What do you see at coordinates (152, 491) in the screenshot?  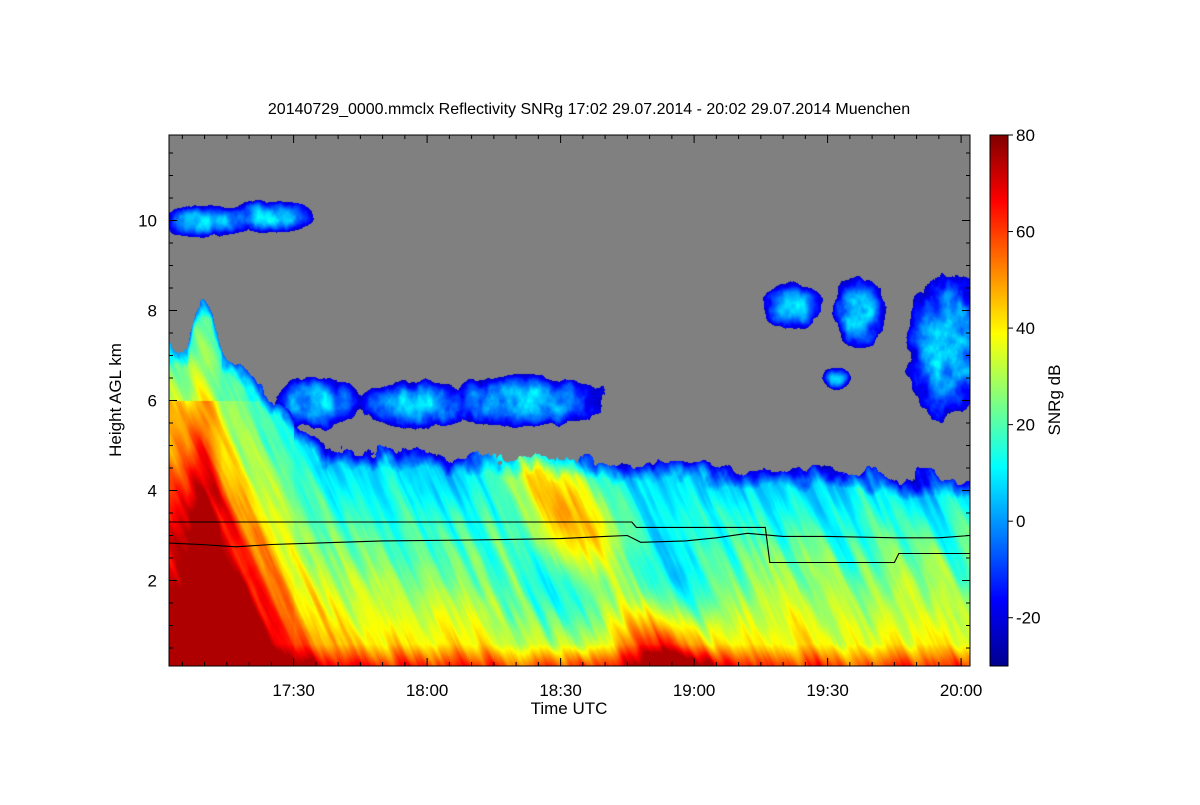 I see `y-tick-label: 4` at bounding box center [152, 491].